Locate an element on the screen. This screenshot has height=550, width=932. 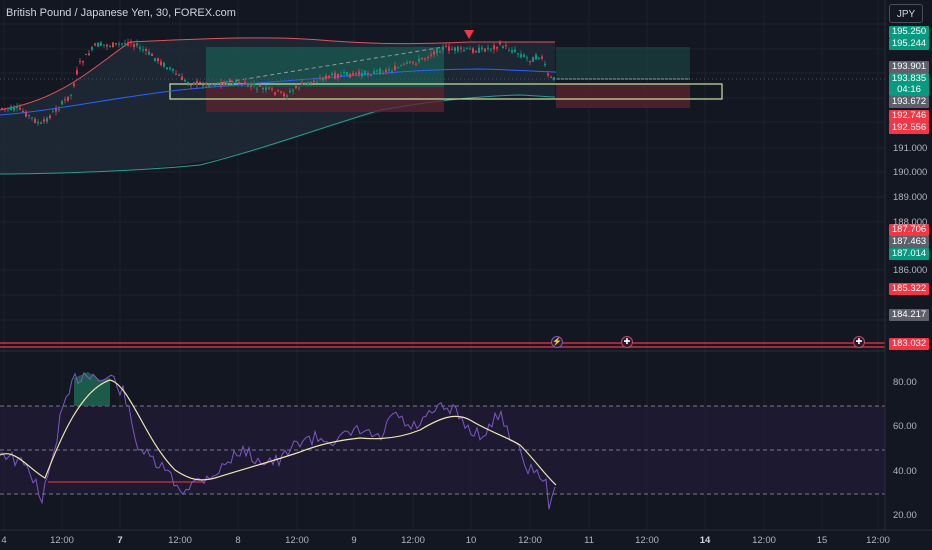
price-label: 185.322 is located at coordinates (909, 289).